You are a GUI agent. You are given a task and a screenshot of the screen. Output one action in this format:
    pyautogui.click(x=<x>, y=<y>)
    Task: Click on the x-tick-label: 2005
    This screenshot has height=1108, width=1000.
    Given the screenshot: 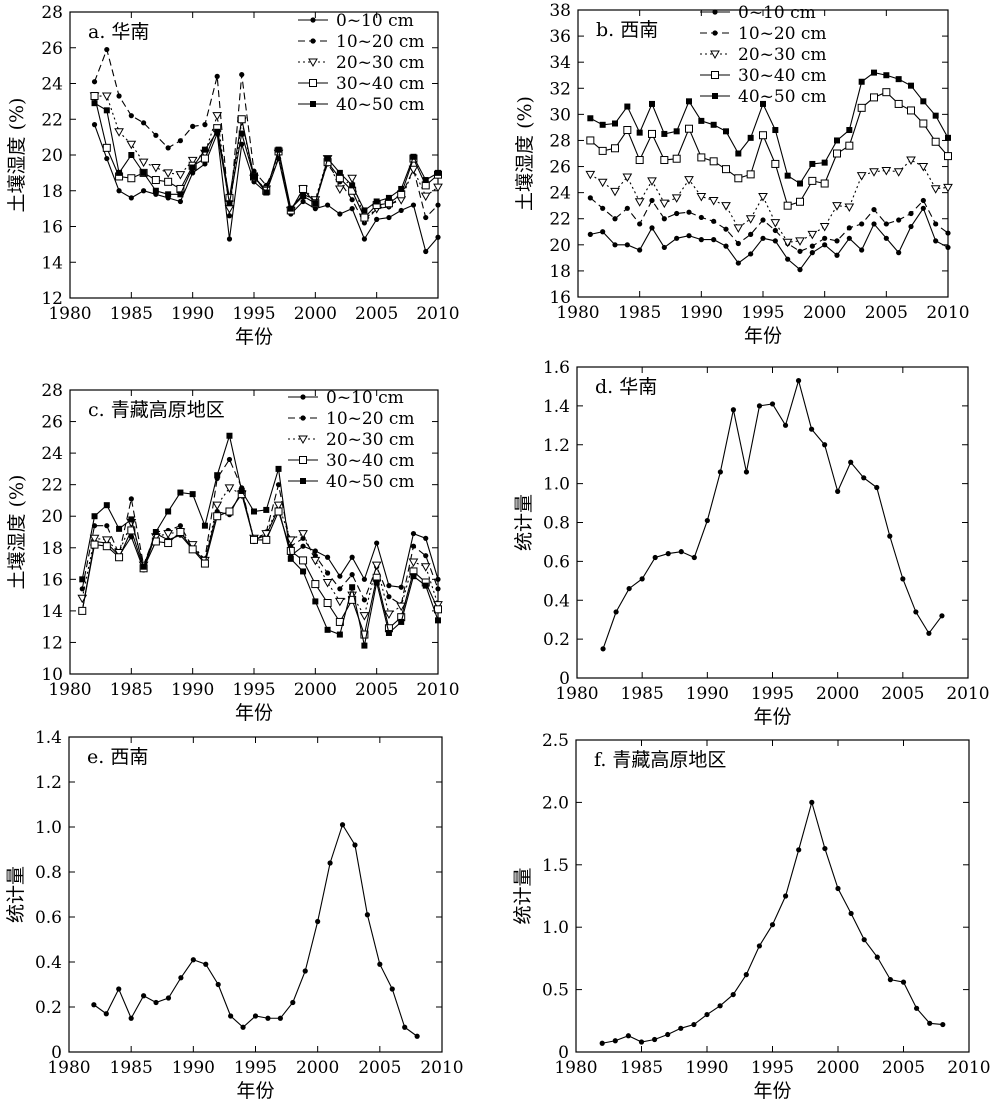 What is the action you would take?
    pyautogui.click(x=376, y=314)
    